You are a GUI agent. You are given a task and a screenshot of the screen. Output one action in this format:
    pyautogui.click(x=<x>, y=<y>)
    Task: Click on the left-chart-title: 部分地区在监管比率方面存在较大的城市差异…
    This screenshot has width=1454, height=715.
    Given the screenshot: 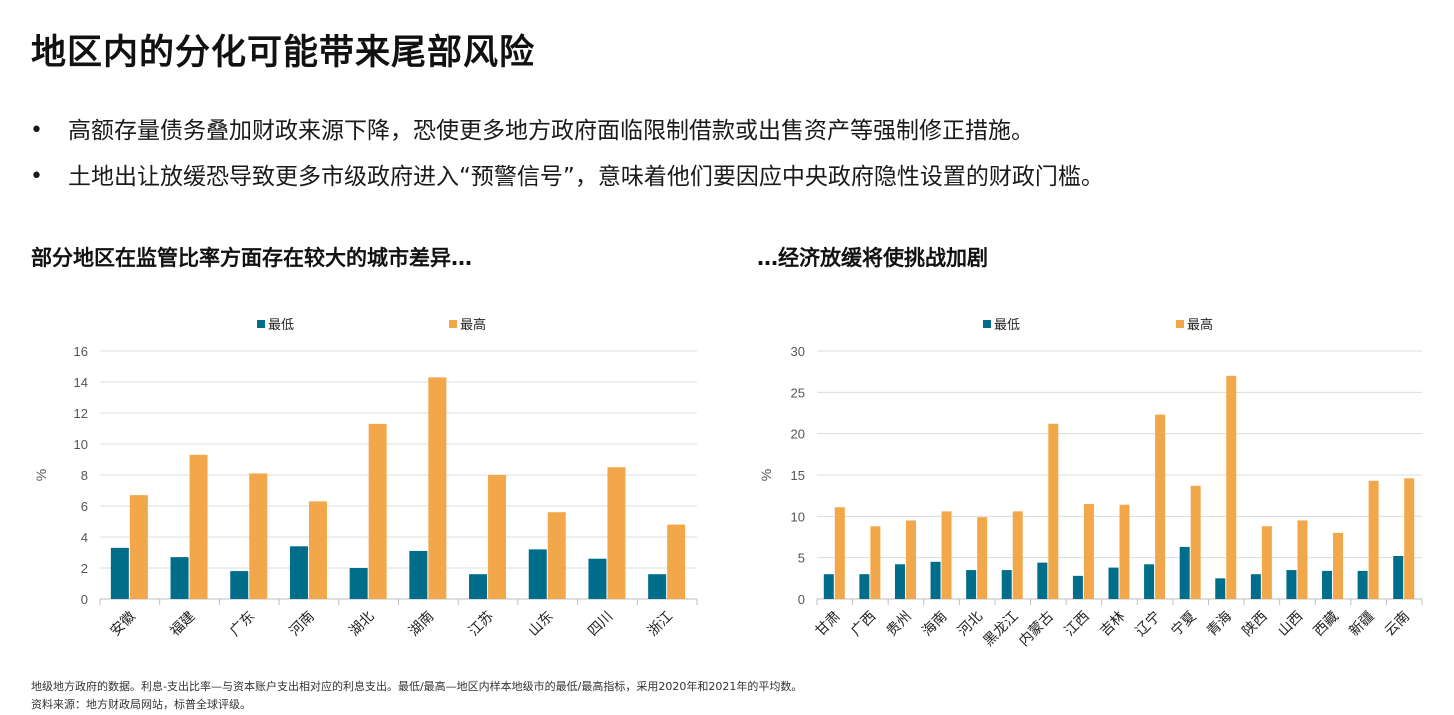 What is the action you would take?
    pyautogui.click(x=251, y=258)
    